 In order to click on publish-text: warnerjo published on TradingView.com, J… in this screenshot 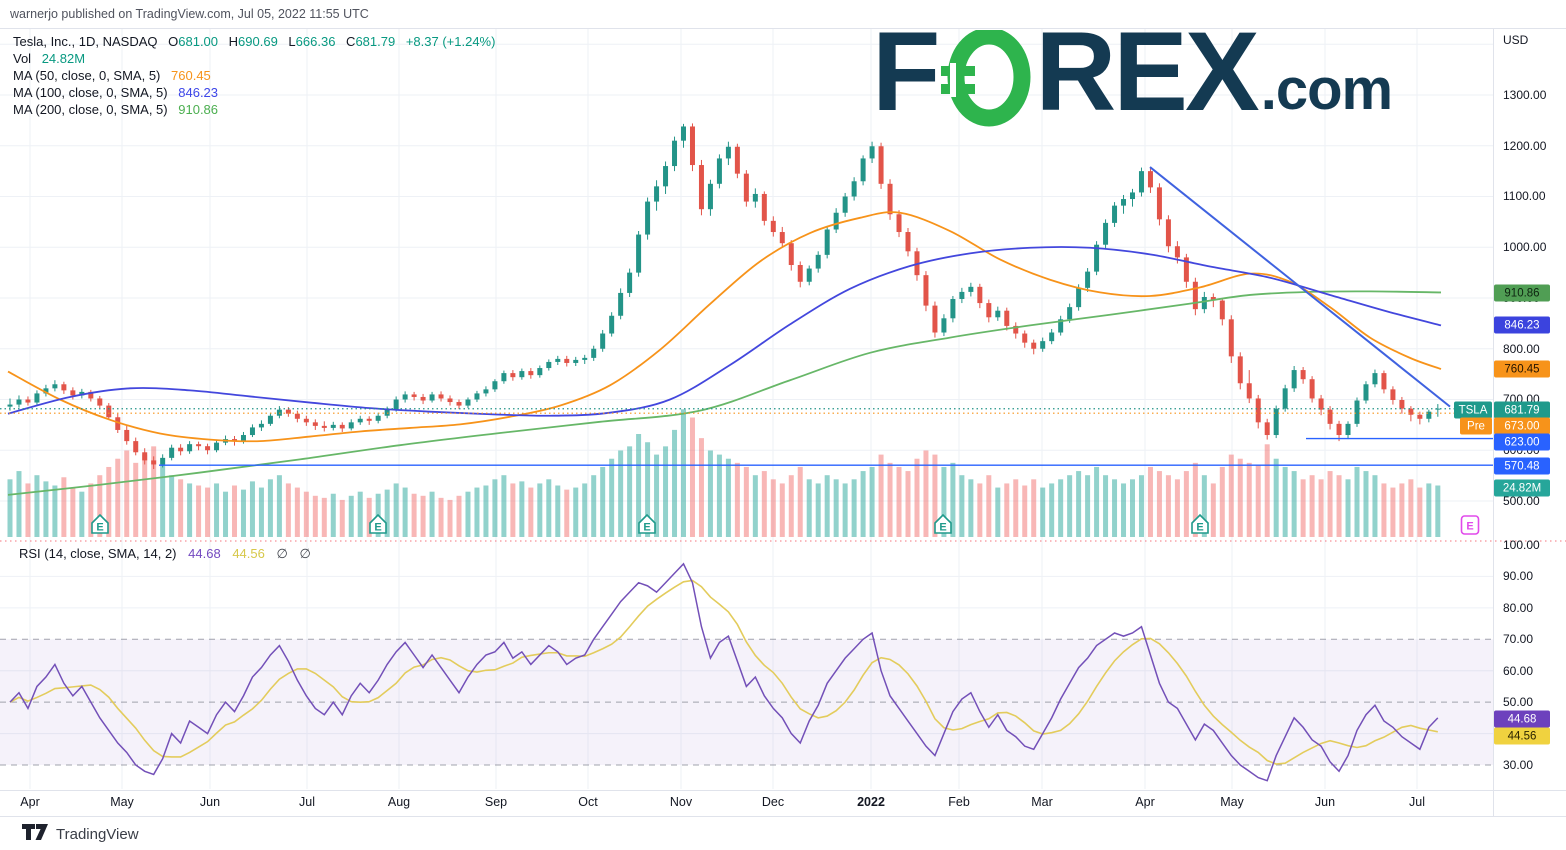, I will do `click(189, 14)`.